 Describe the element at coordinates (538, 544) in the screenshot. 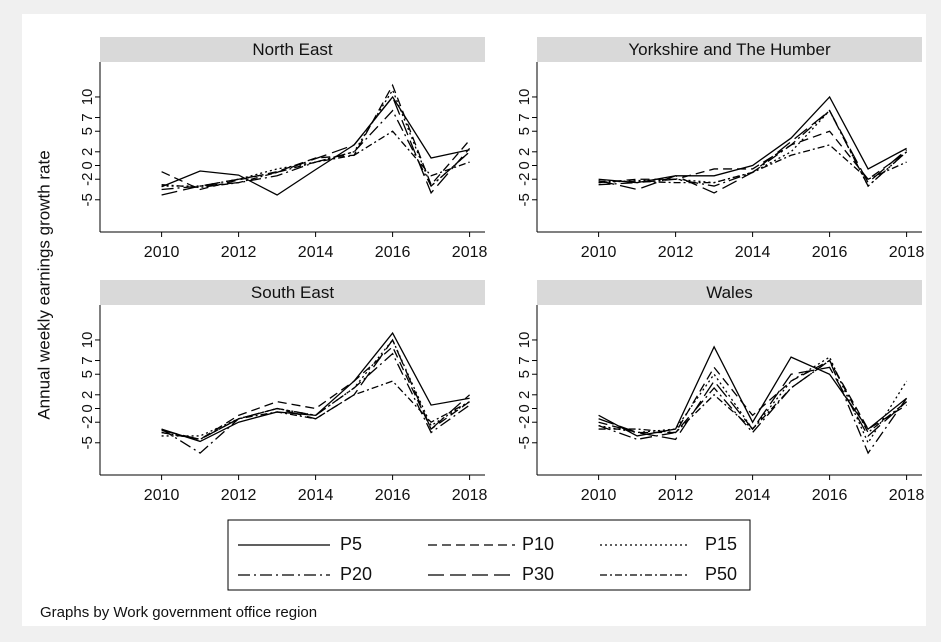

I see `legend-label: P10` at that location.